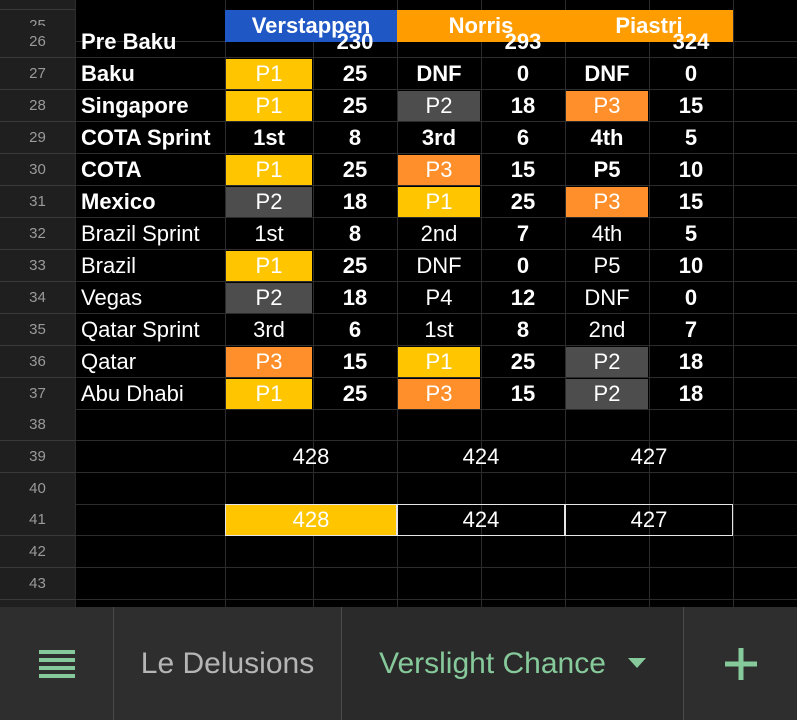  I want to click on row-number: 26, so click(37, 42).